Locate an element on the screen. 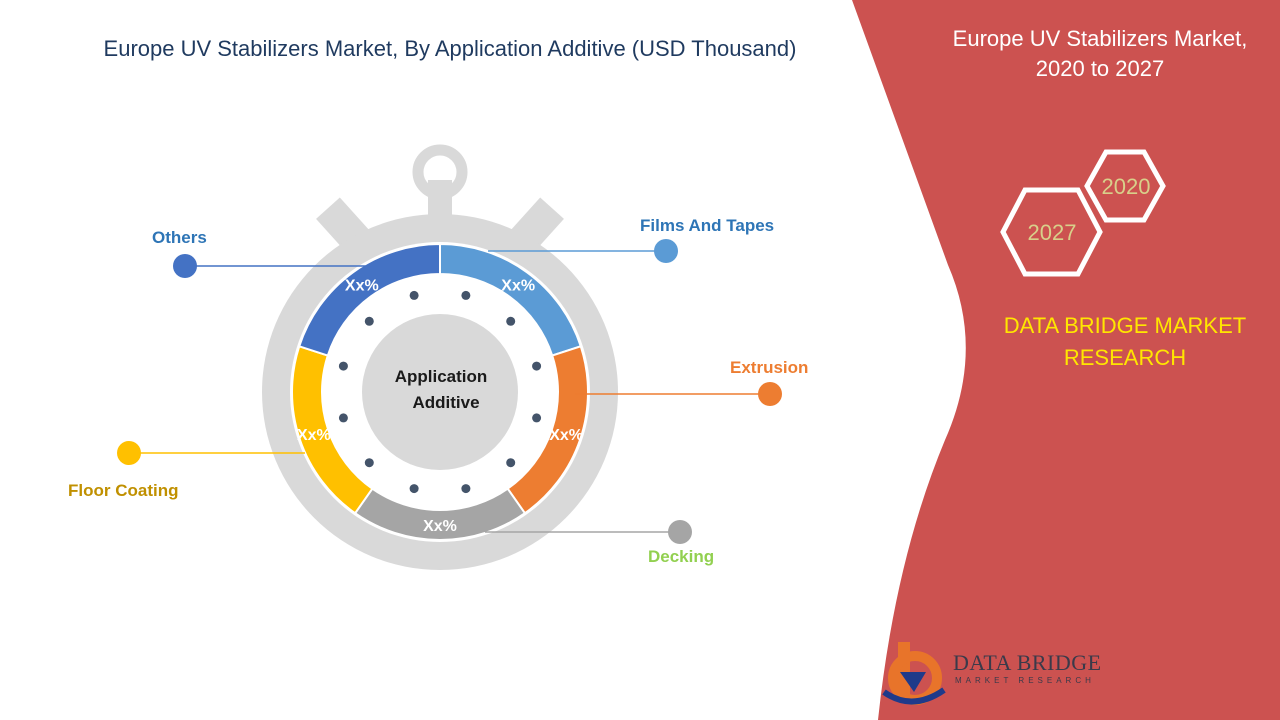 This screenshot has width=1280, height=720. hexagon-2027 is located at coordinates (1051, 232).